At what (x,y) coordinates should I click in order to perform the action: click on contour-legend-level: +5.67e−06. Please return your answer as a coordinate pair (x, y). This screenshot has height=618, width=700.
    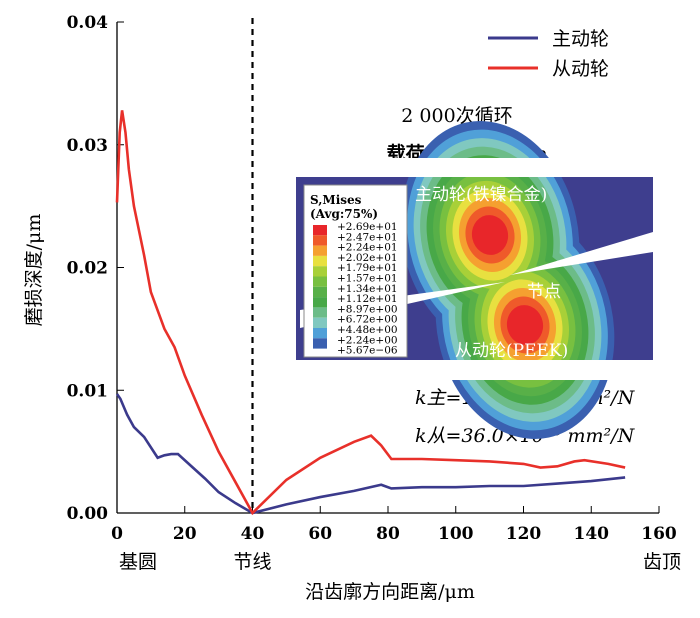
    Looking at the image, I should click on (367, 351).